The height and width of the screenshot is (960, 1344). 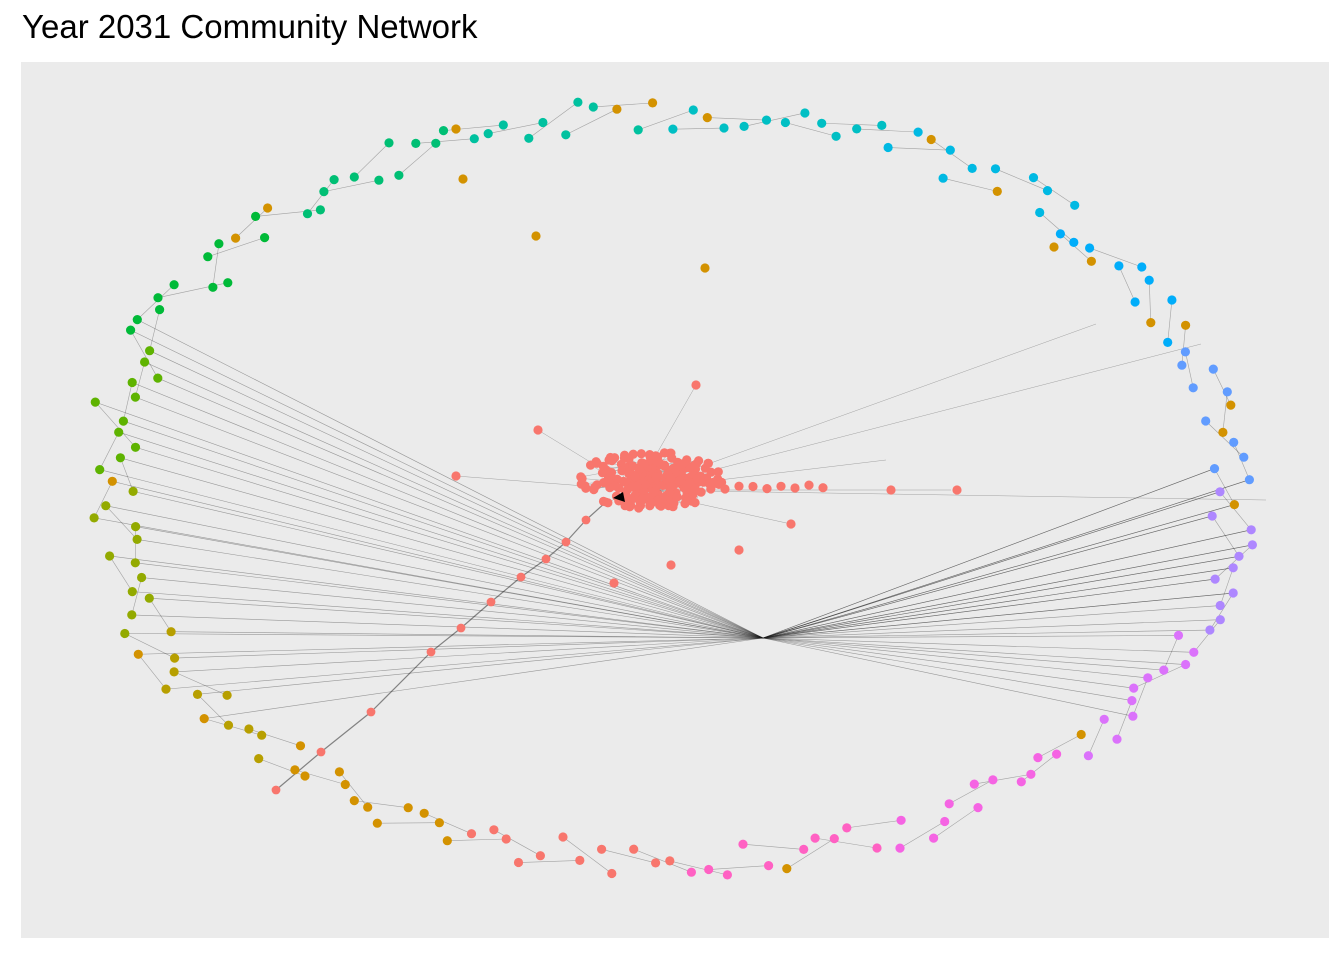 I want to click on spoke-edge, so click(x=951, y=495).